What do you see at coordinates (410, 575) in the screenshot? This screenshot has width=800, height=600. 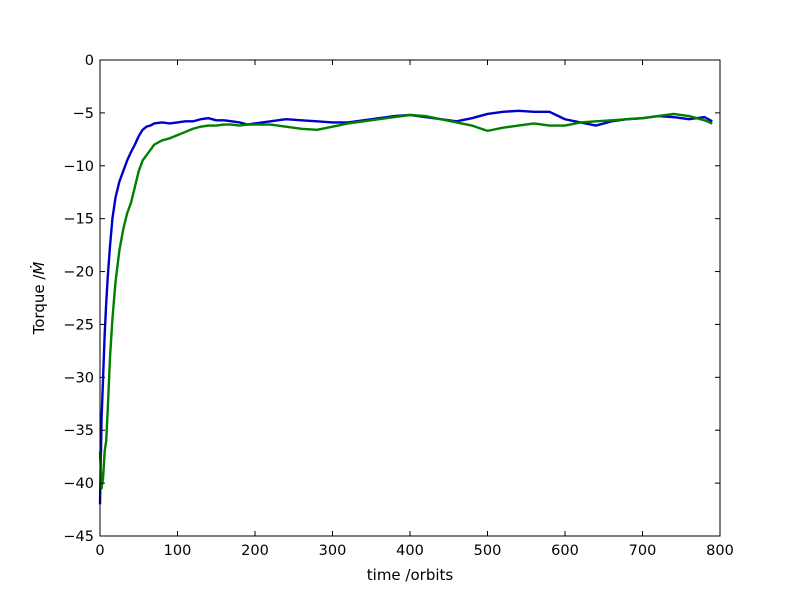 I see `x-axis-label: time /orbits` at bounding box center [410, 575].